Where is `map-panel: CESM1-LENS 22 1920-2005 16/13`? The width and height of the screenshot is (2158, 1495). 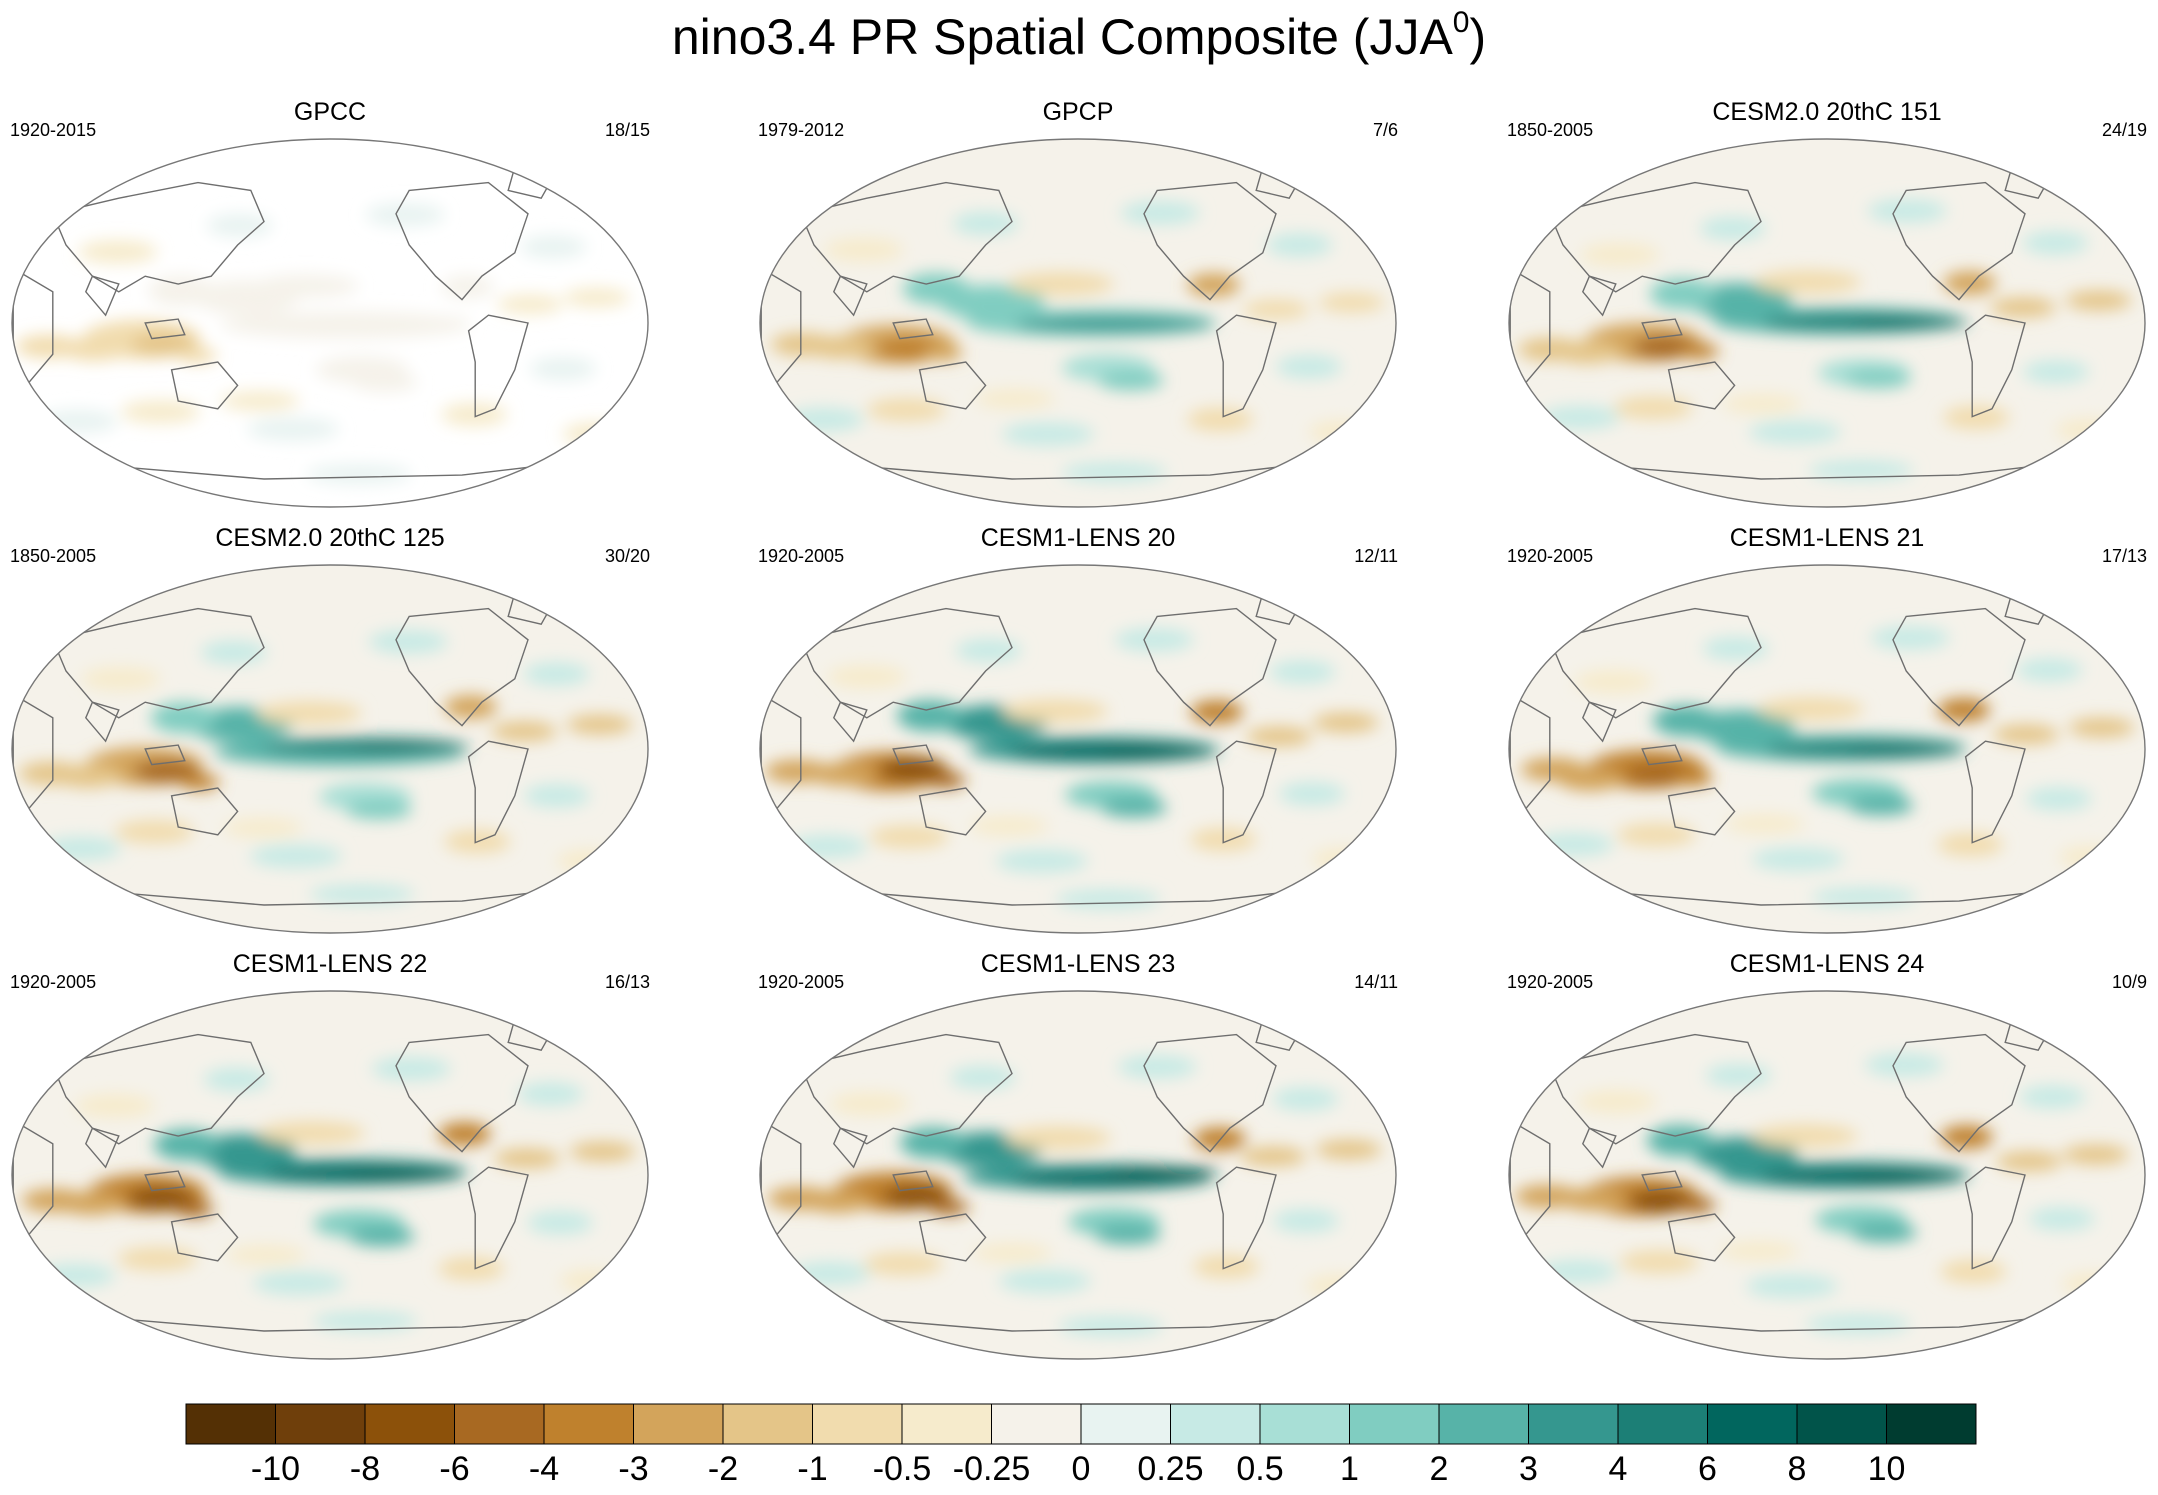 map-panel: CESM1-LENS 22 1920-2005 16/13 is located at coordinates (330, 1160).